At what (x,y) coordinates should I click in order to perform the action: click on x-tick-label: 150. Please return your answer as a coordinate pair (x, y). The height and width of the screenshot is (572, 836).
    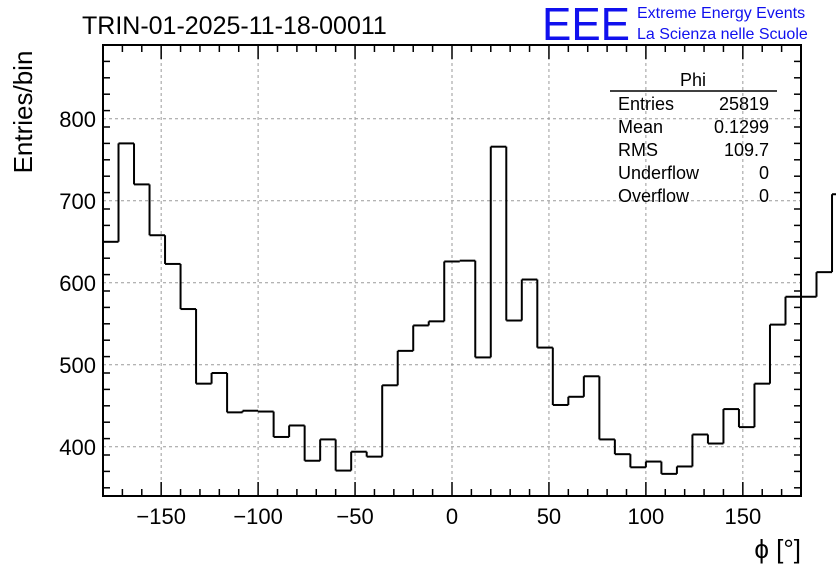
    Looking at the image, I should click on (742, 516).